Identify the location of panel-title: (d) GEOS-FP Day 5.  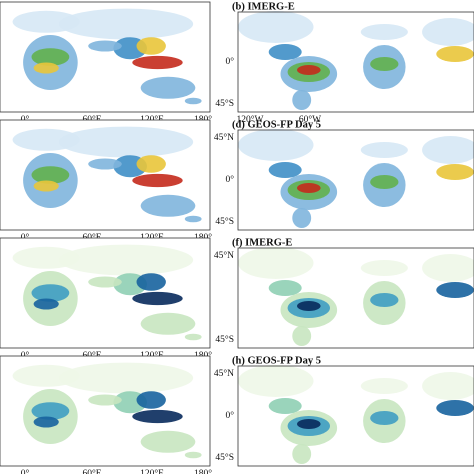
(276, 124).